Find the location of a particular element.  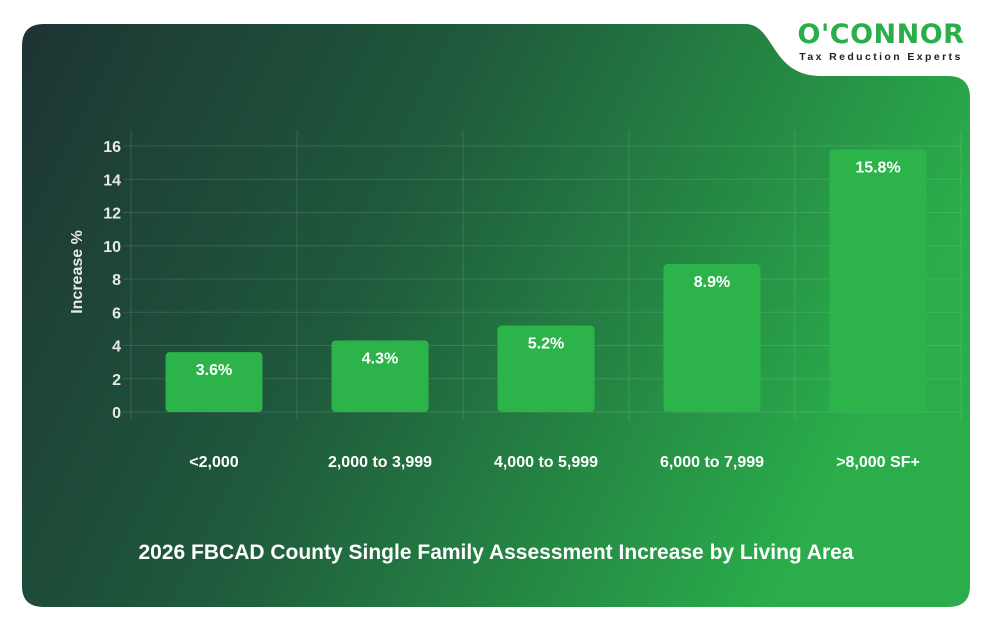

logo-wordmark: O'CONNOR is located at coordinates (881, 34).